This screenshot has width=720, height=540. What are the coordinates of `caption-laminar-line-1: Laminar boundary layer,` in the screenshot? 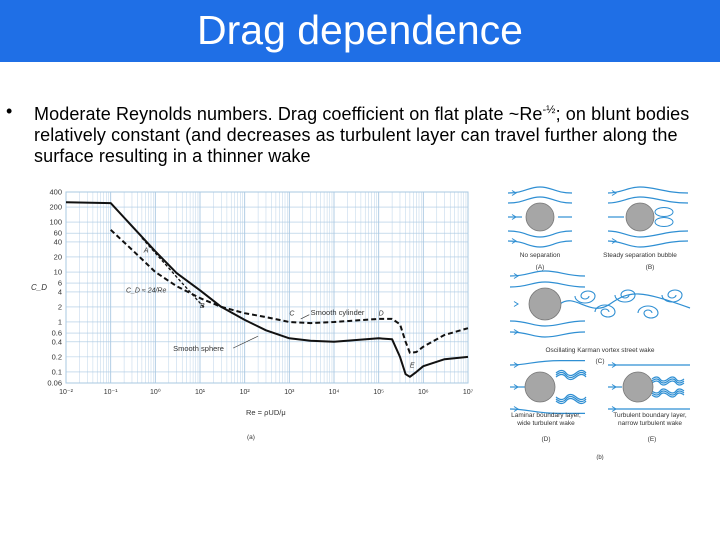 It's located at (546, 415).